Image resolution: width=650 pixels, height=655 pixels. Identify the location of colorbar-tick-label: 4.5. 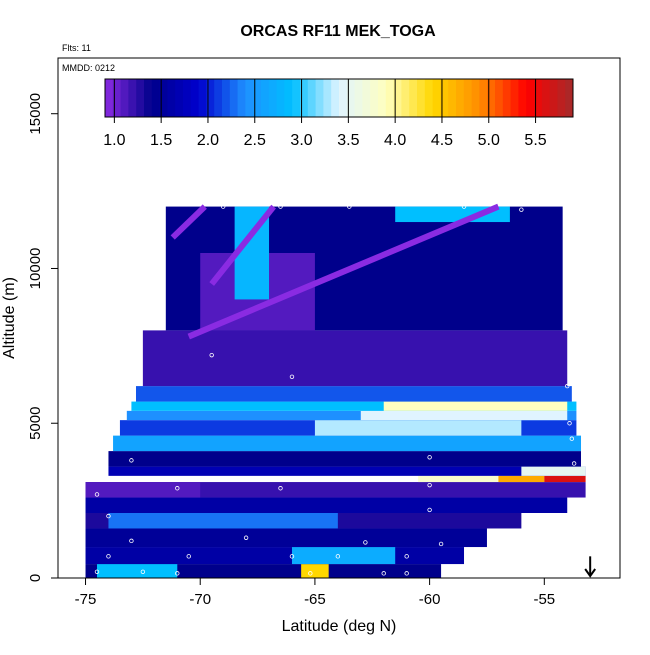
(442, 140).